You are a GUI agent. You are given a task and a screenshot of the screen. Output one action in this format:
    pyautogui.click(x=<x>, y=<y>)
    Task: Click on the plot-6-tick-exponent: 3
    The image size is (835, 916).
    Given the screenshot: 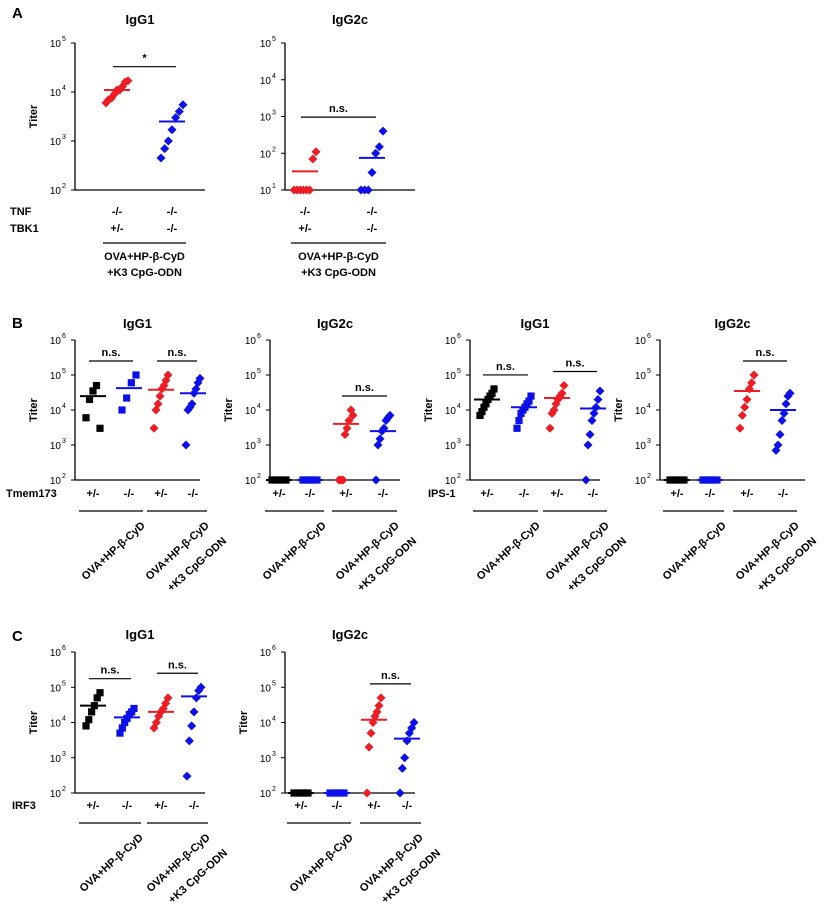 What is the action you would take?
    pyautogui.click(x=649, y=441)
    